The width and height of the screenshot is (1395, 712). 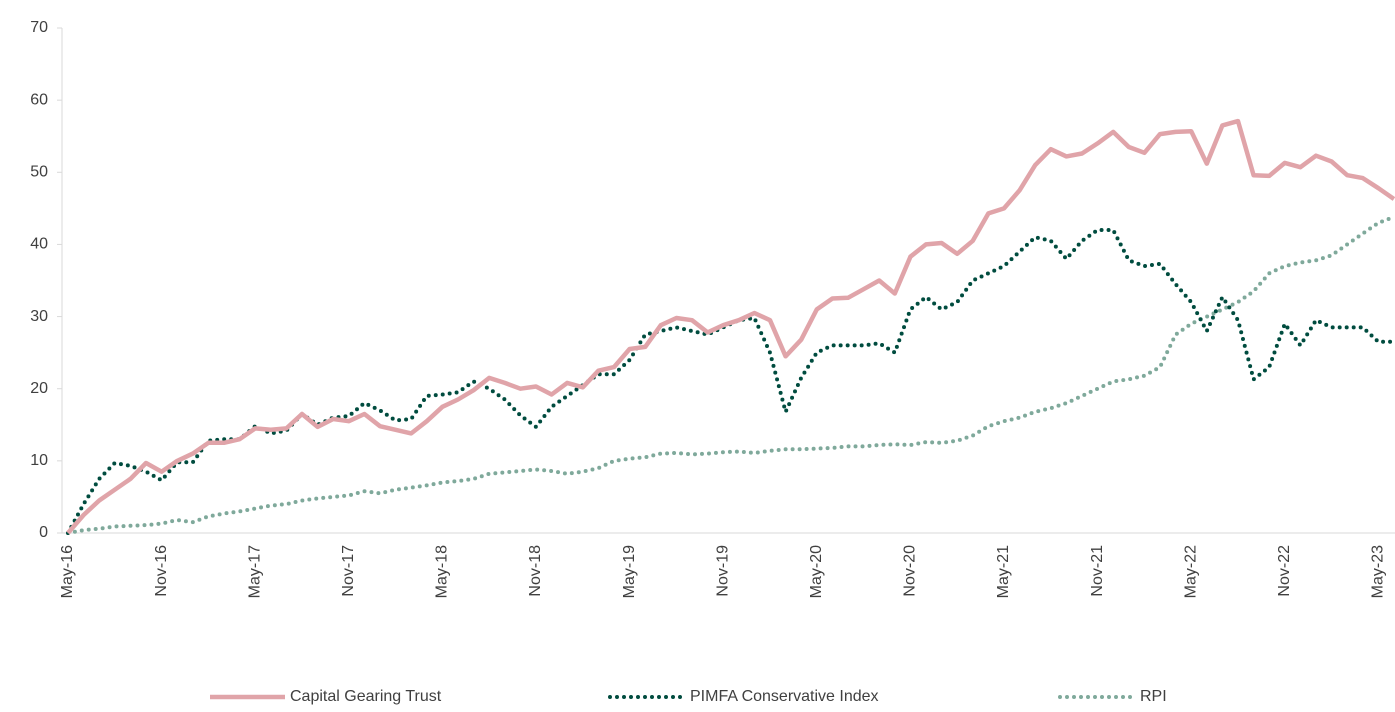 I want to click on y-tick-label: 60, so click(x=39, y=99).